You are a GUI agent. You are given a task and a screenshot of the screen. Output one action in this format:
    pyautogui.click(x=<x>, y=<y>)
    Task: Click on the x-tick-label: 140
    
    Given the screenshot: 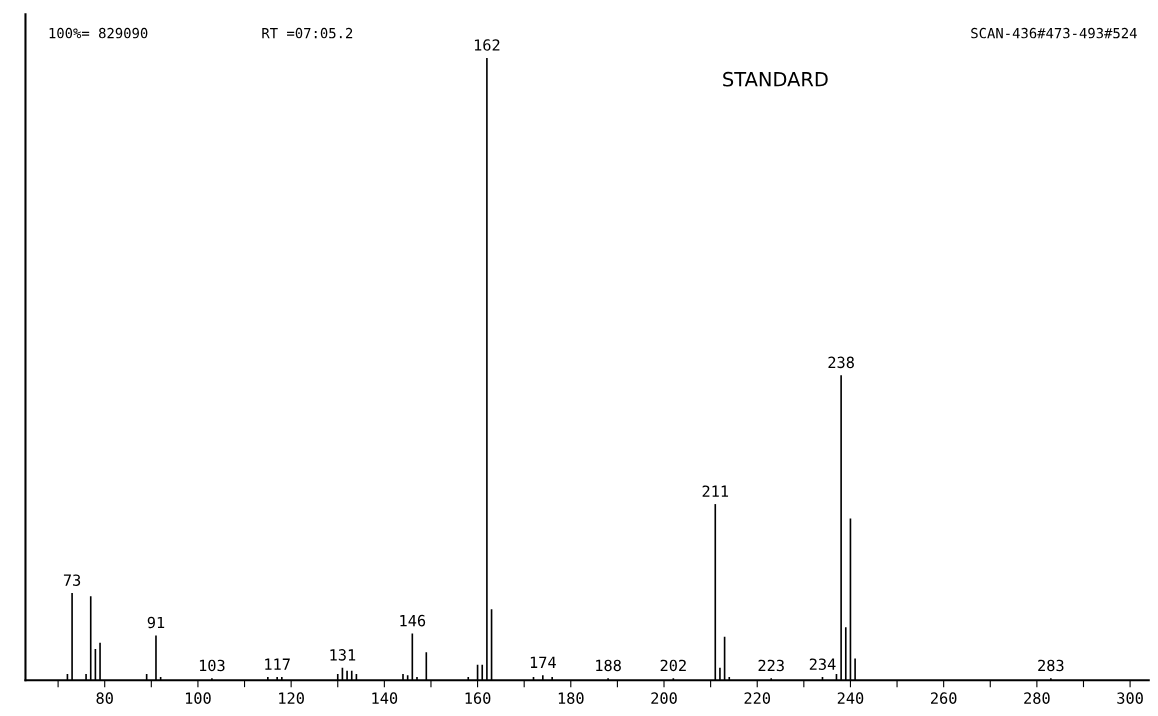 What is the action you would take?
    pyautogui.click(x=385, y=698)
    